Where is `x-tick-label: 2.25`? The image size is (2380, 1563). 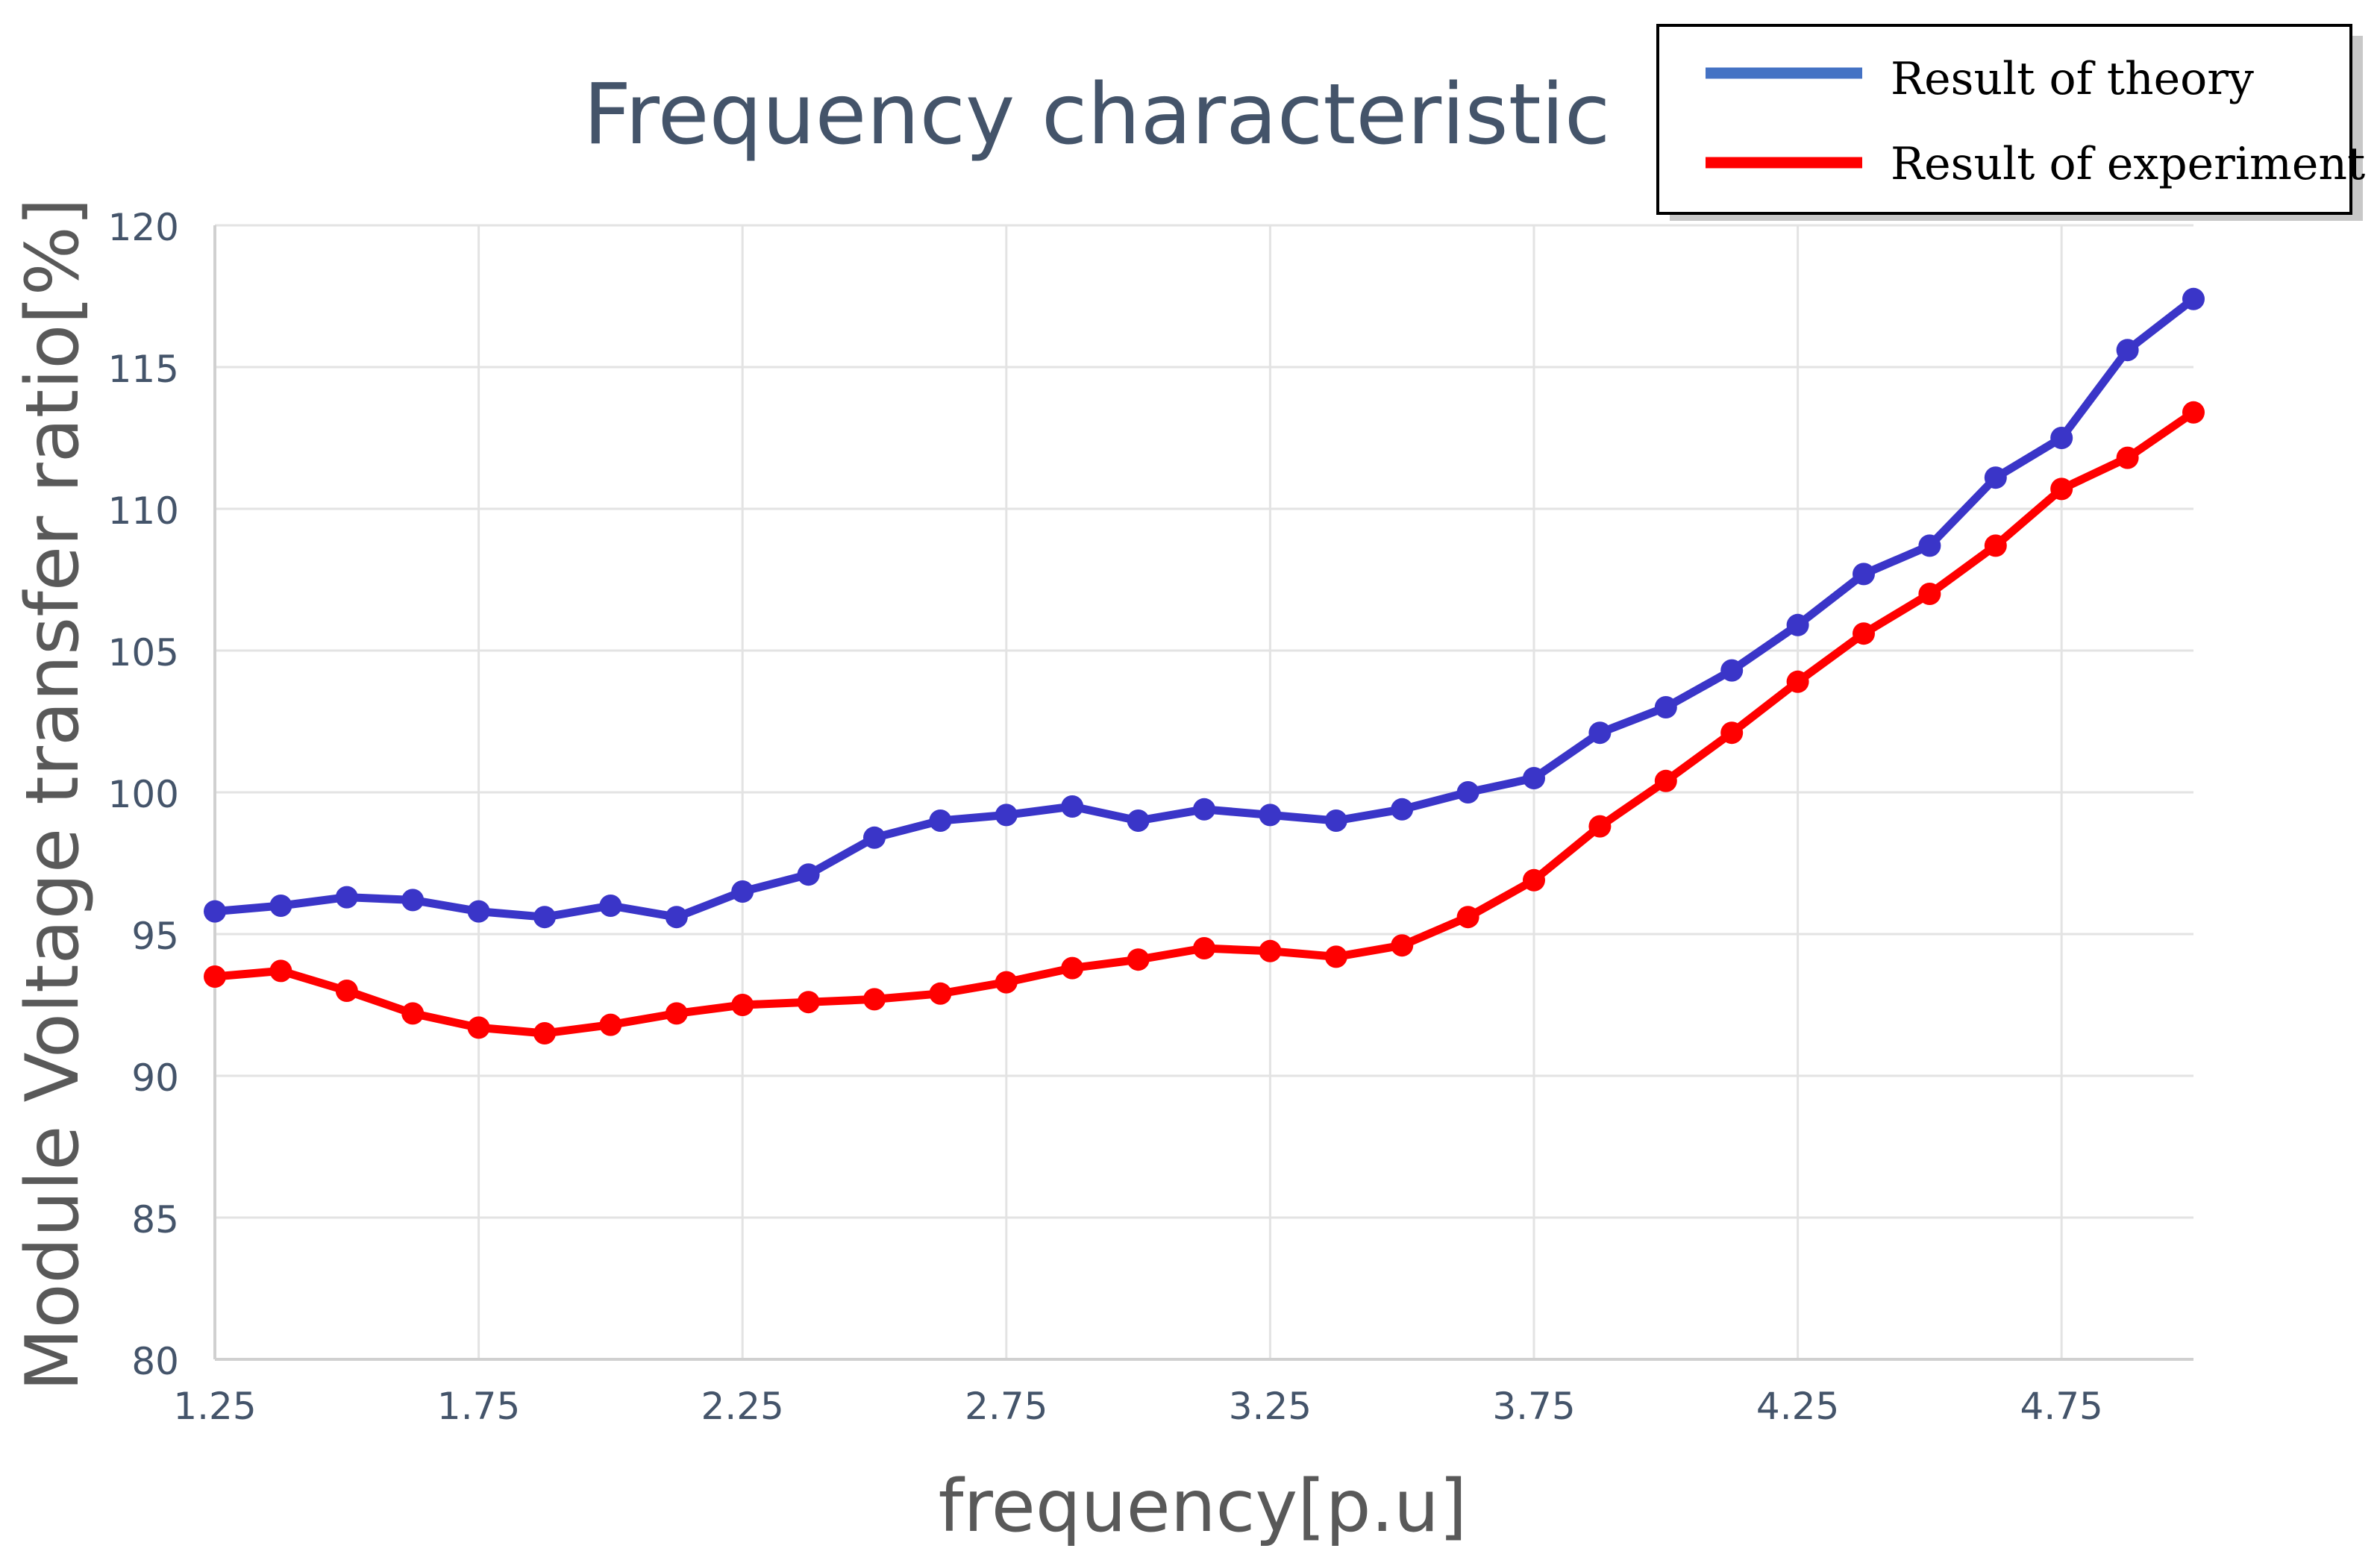 x-tick-label: 2.25 is located at coordinates (742, 1406).